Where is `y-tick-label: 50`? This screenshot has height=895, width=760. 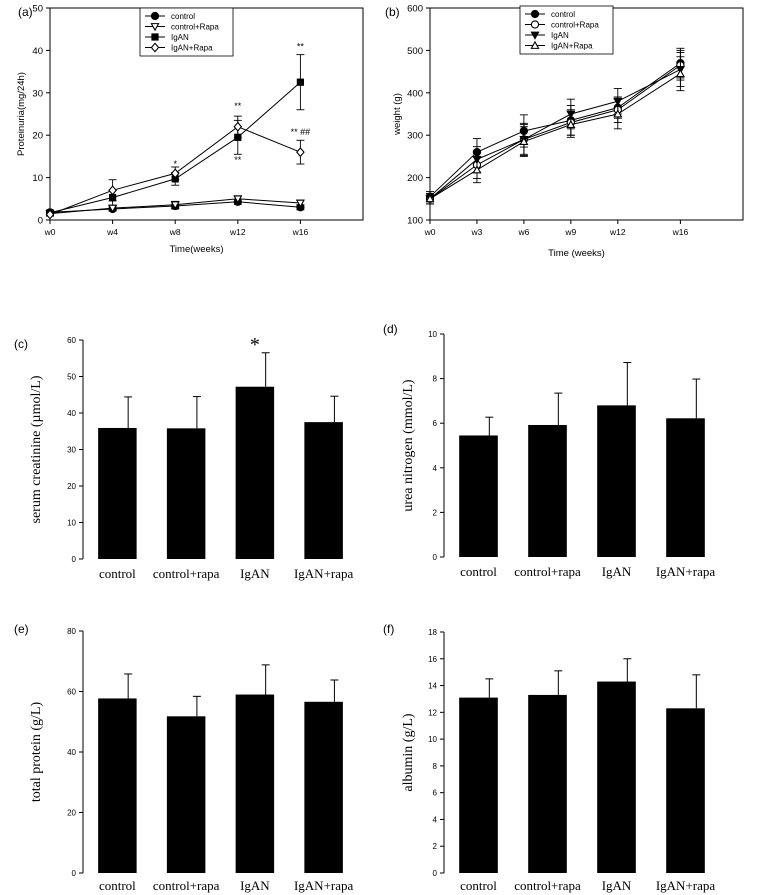 y-tick-label: 50 is located at coordinates (71, 377).